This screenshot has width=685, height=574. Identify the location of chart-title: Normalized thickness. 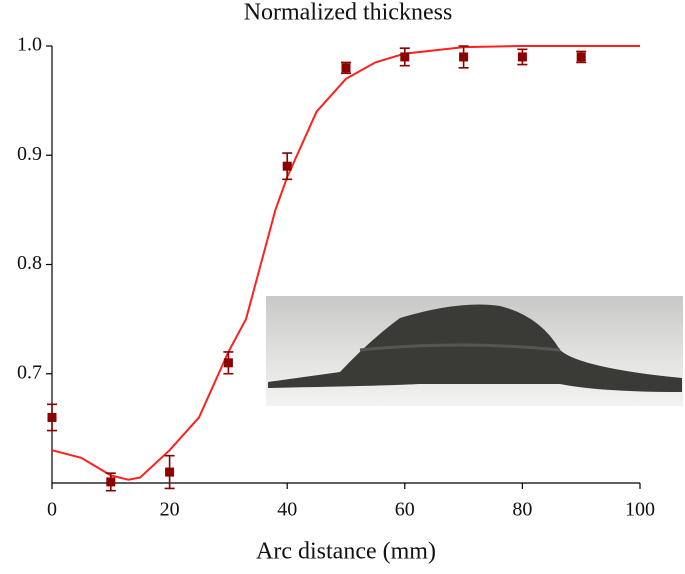
(348, 13).